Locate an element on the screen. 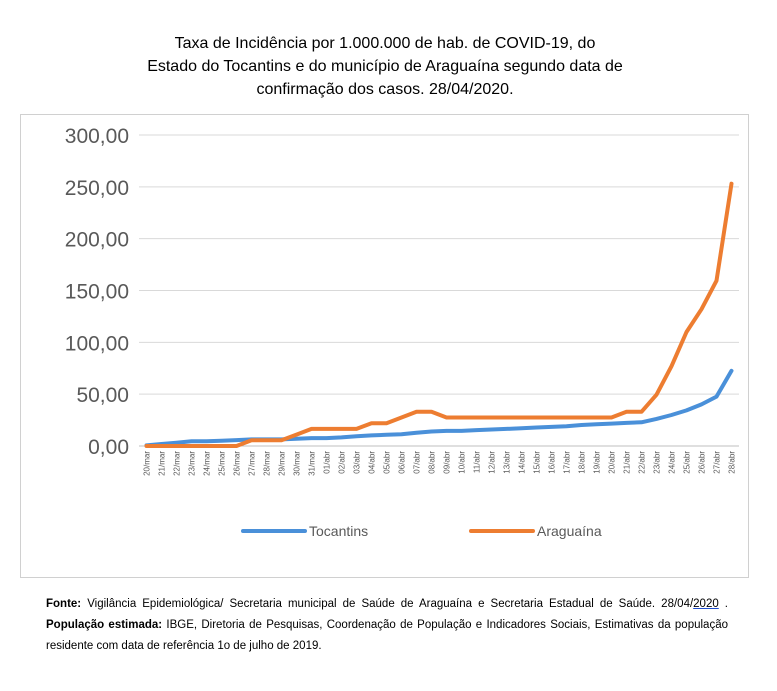 This screenshot has height=691, width=777. x-tick-label: 19/abr is located at coordinates (597, 462).